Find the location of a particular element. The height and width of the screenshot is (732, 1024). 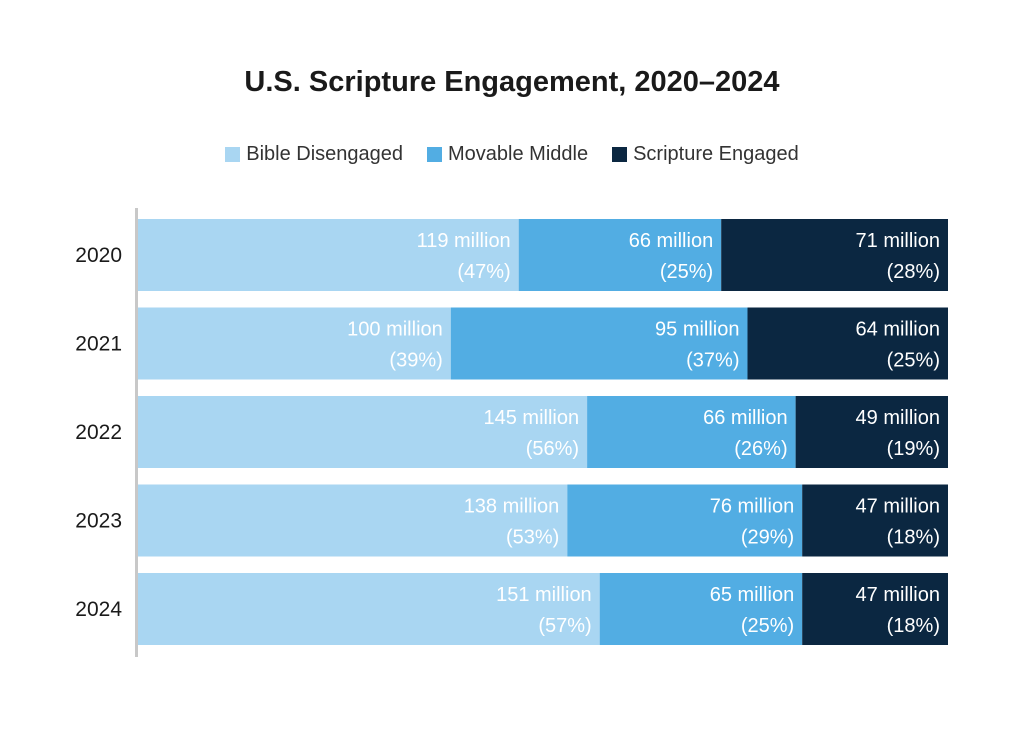

data-label-scripture-engaged-2020: 71 million (28%) is located at coordinates (898, 256).